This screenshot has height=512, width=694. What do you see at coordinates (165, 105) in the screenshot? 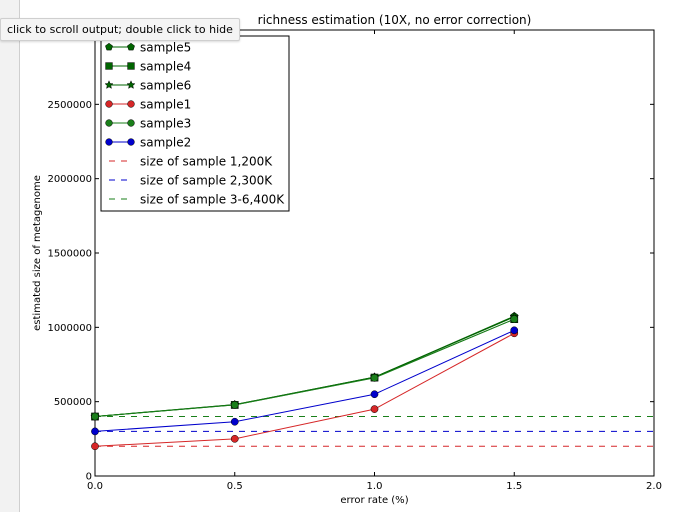
I see `legend-entry: sample1` at bounding box center [165, 105].